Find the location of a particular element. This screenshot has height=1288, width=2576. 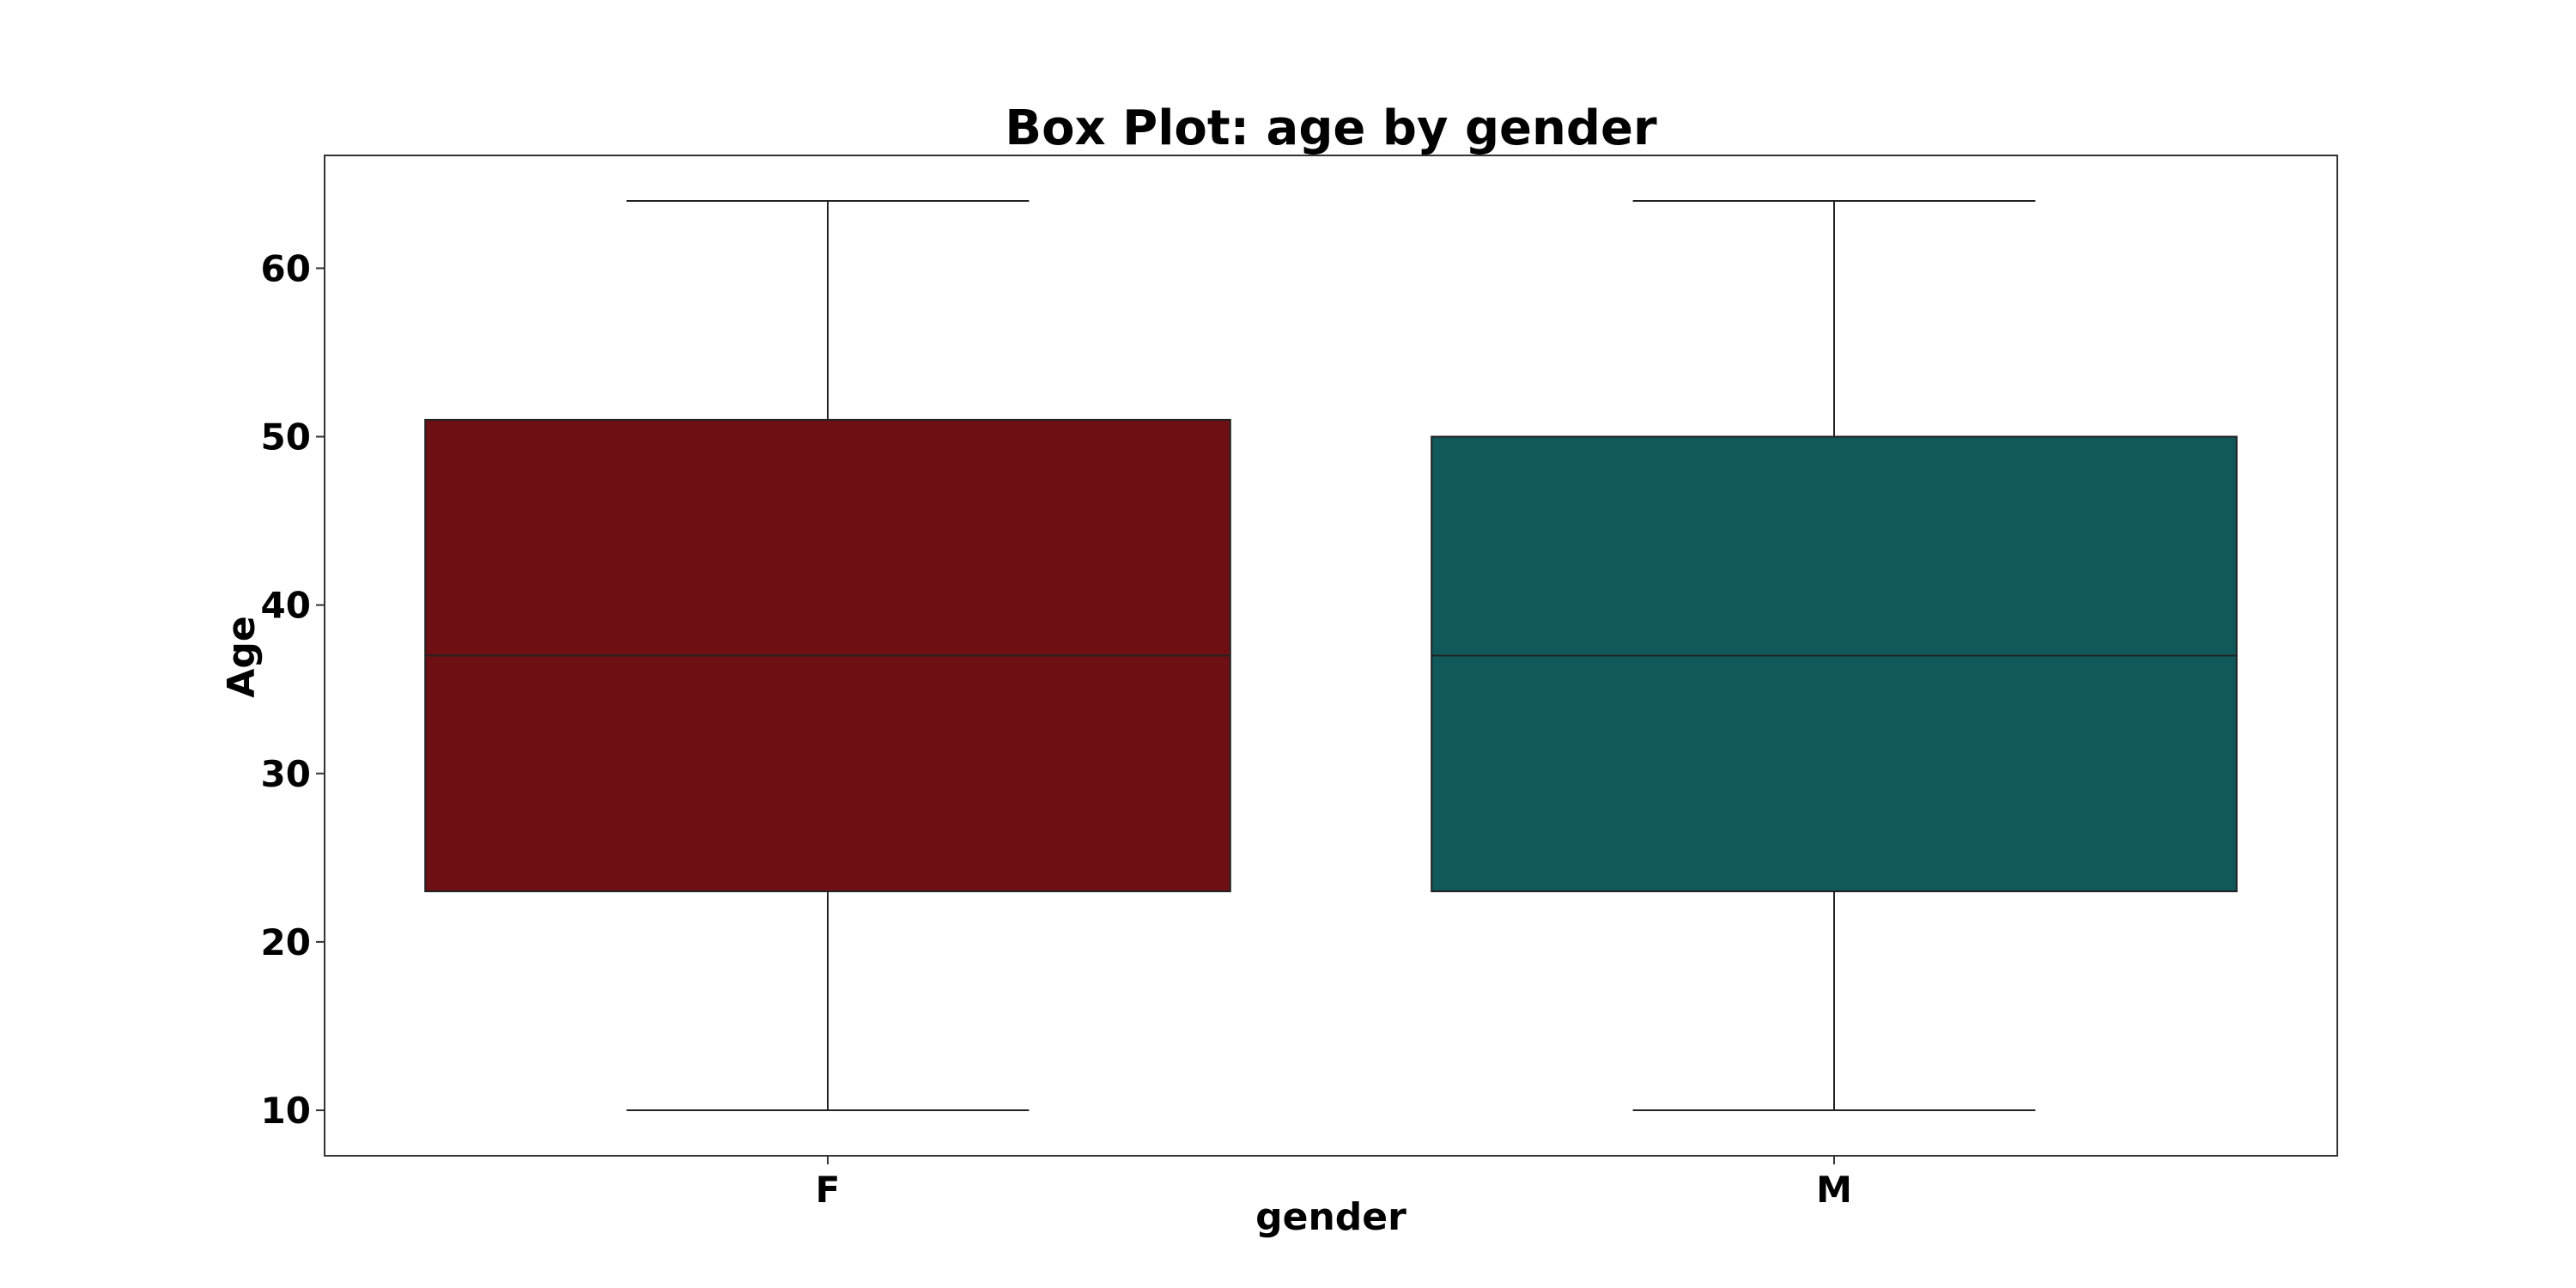

y-tick-label-40: 40 is located at coordinates (286, 606).